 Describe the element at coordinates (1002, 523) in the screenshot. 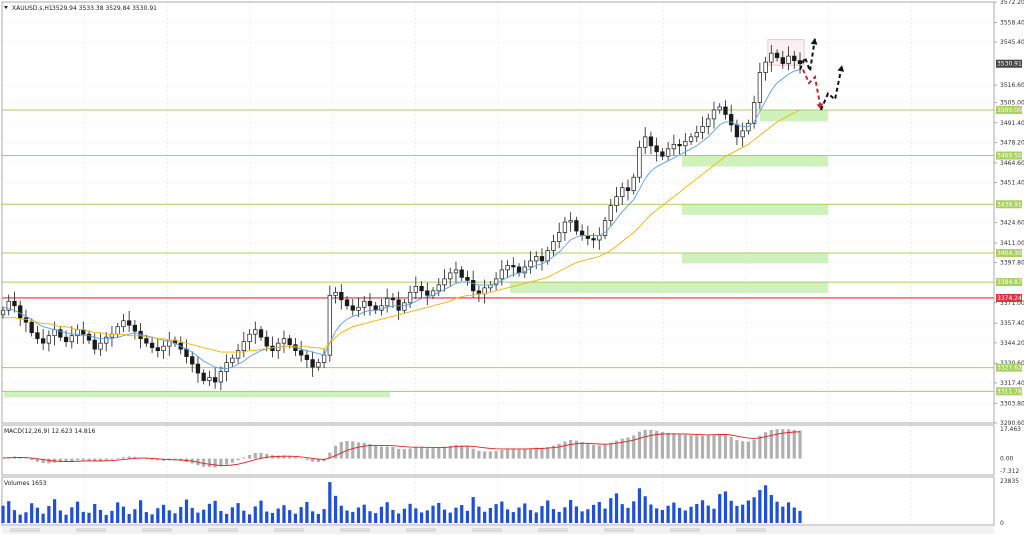

I see `volume-tick-label: 0` at that location.